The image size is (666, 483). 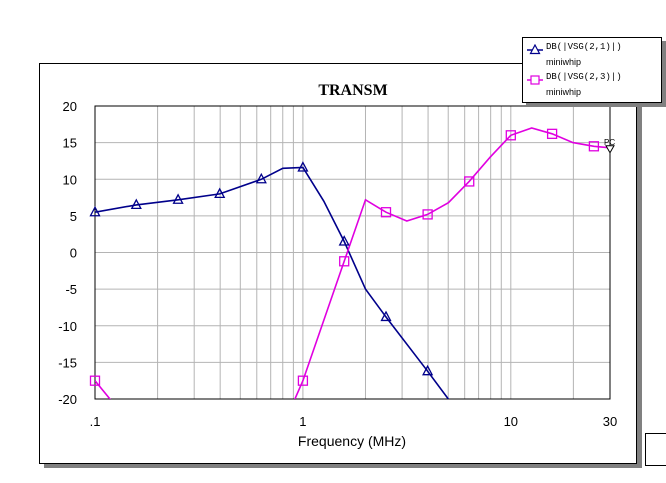 I want to click on legend-entry-vsg23: DB(|VSG(2,3)|) miniwhip, so click(x=594, y=85).